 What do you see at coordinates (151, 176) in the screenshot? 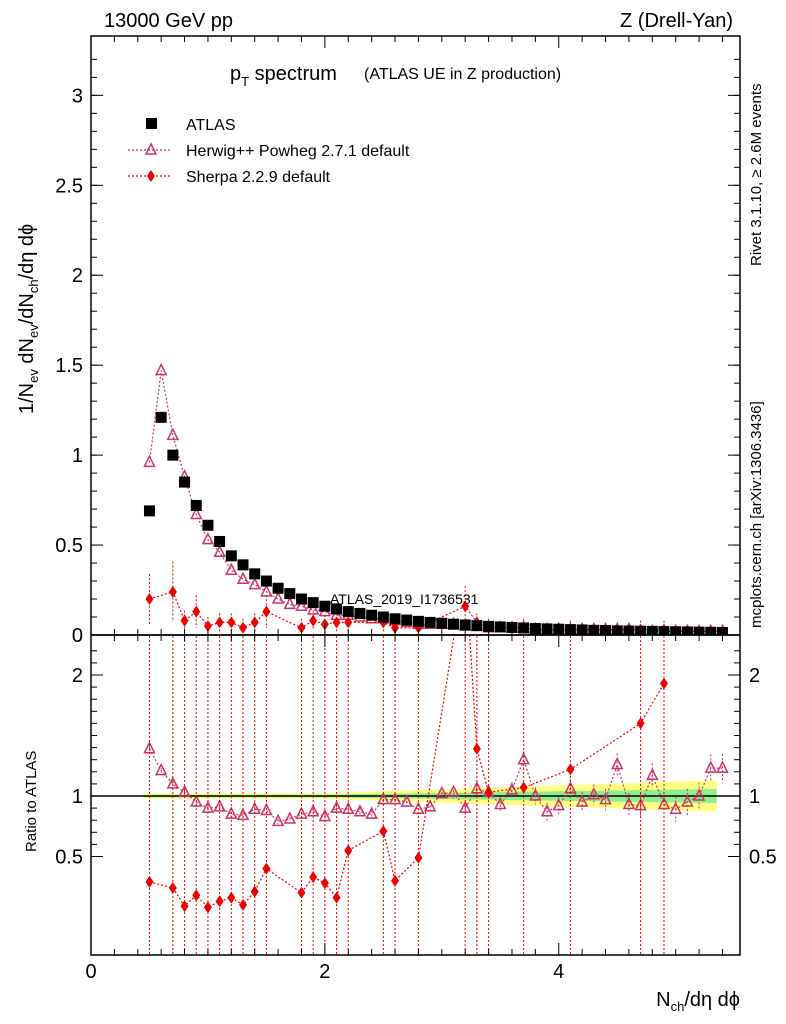
I see `legend-sherpa-marker` at bounding box center [151, 176].